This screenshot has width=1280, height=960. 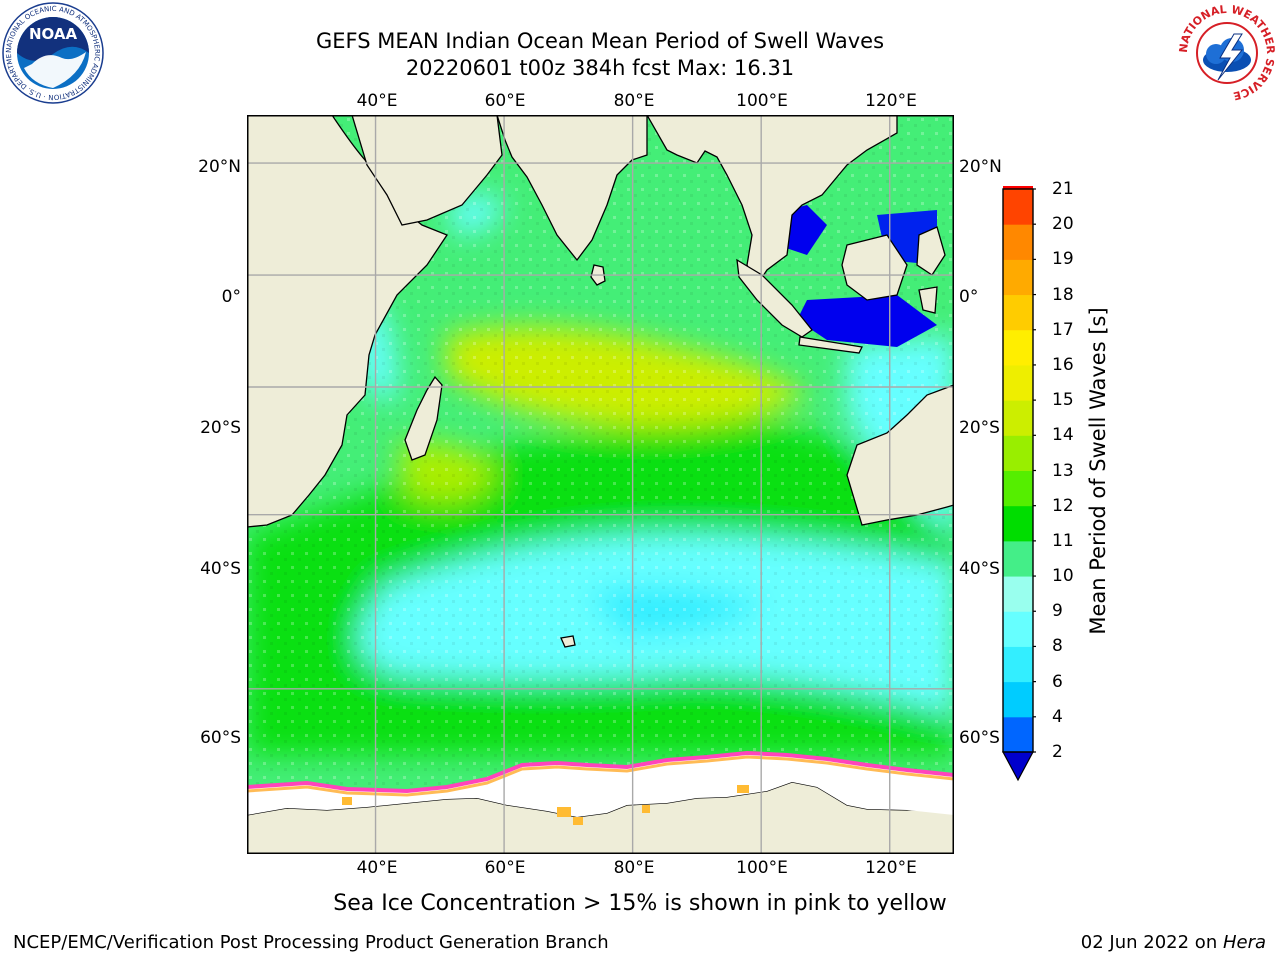 What do you see at coordinates (1151, 942) in the screenshot?
I see `footer-date-text: 02 Jun 2022 on` at bounding box center [1151, 942].